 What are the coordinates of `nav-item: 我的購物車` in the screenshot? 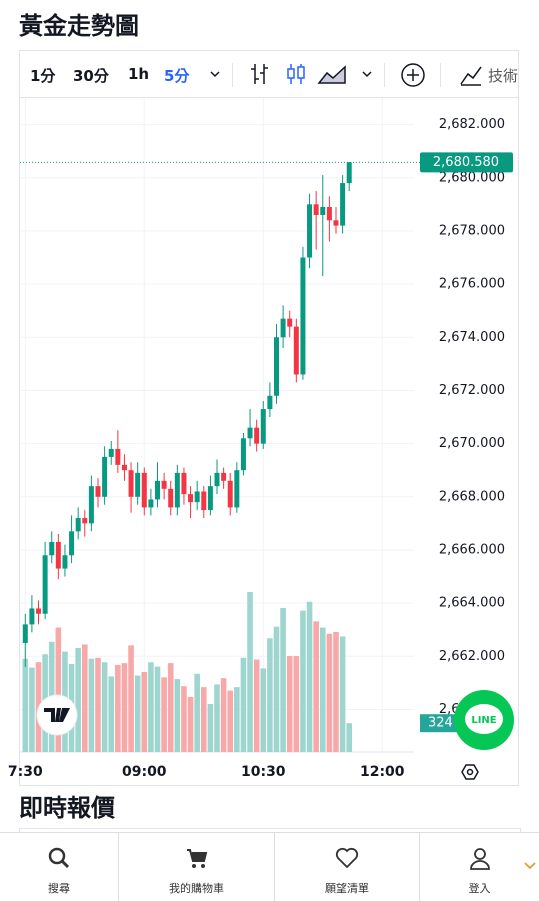 It's located at (197, 867).